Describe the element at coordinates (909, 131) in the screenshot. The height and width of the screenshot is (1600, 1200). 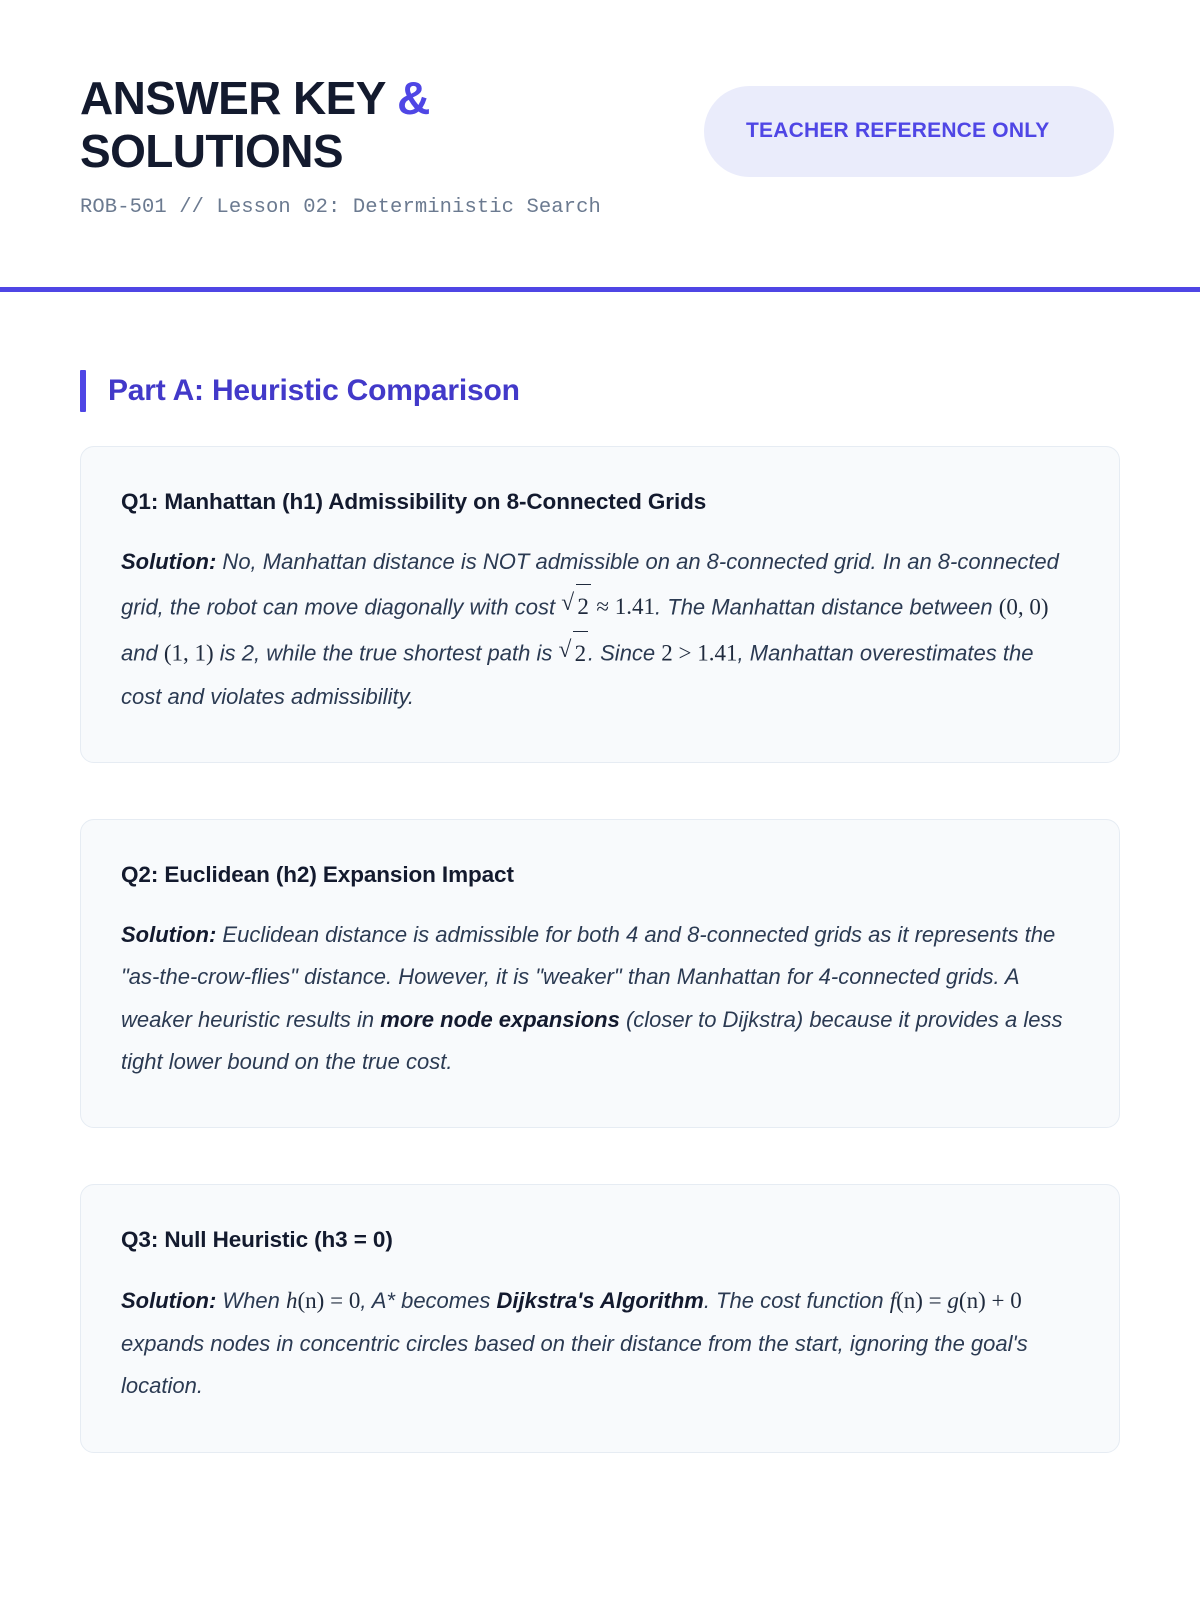
I see `status-badge: TEACHER REFERENCE ONLY` at that location.